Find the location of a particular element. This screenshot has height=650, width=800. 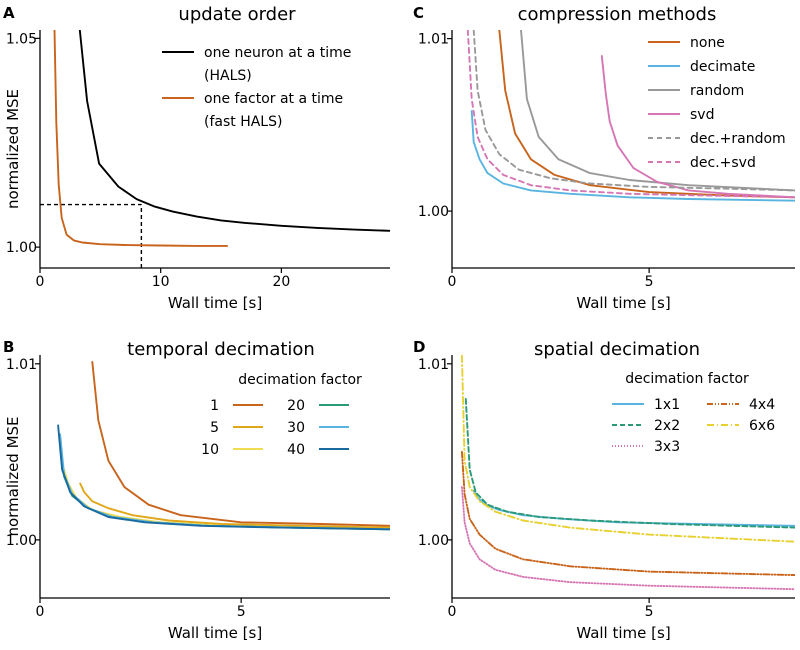

panel-title: update order is located at coordinates (237, 14).